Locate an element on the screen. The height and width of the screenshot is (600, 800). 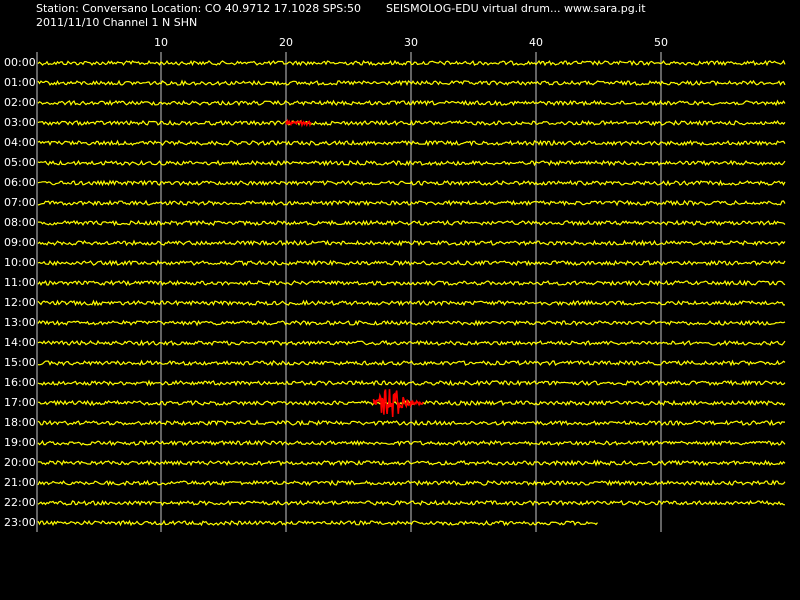
row-label: 08:00 is located at coordinates (20, 222).